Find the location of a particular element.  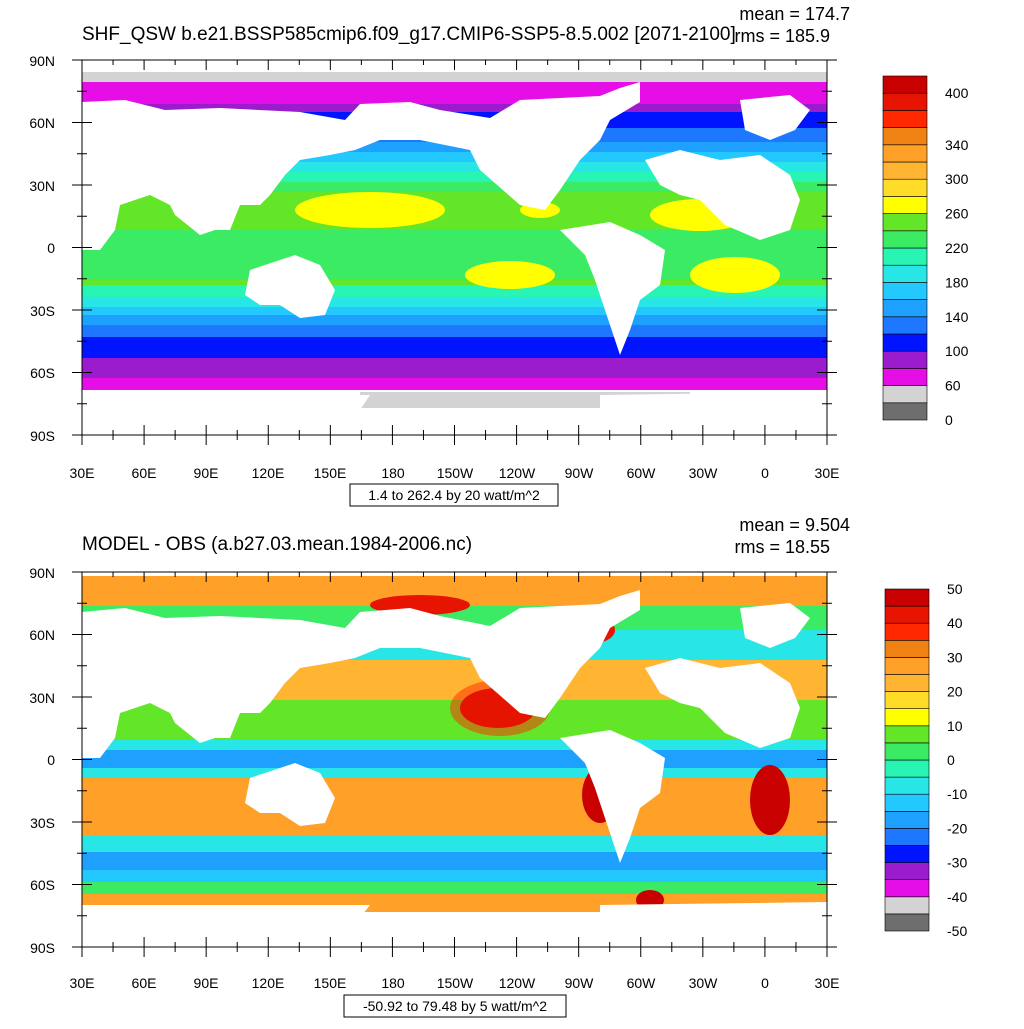

colorbar-label: 180 is located at coordinates (957, 282).